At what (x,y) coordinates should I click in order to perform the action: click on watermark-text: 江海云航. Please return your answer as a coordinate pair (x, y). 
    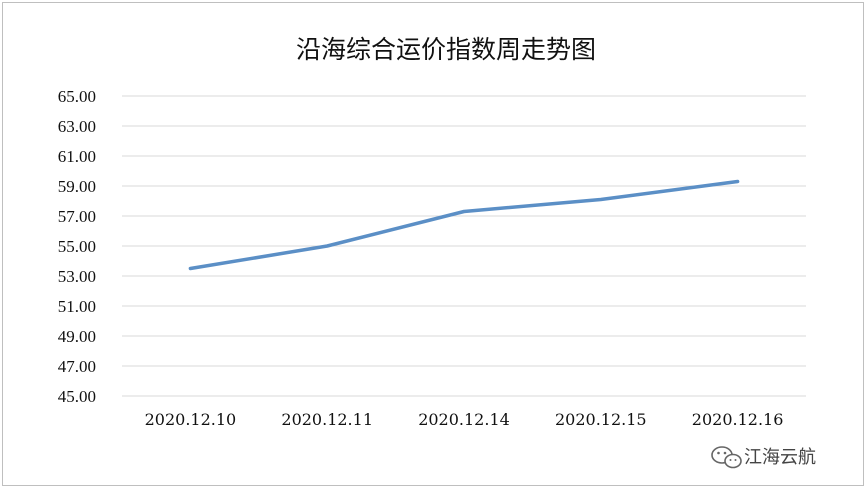
    Looking at the image, I should click on (780, 457).